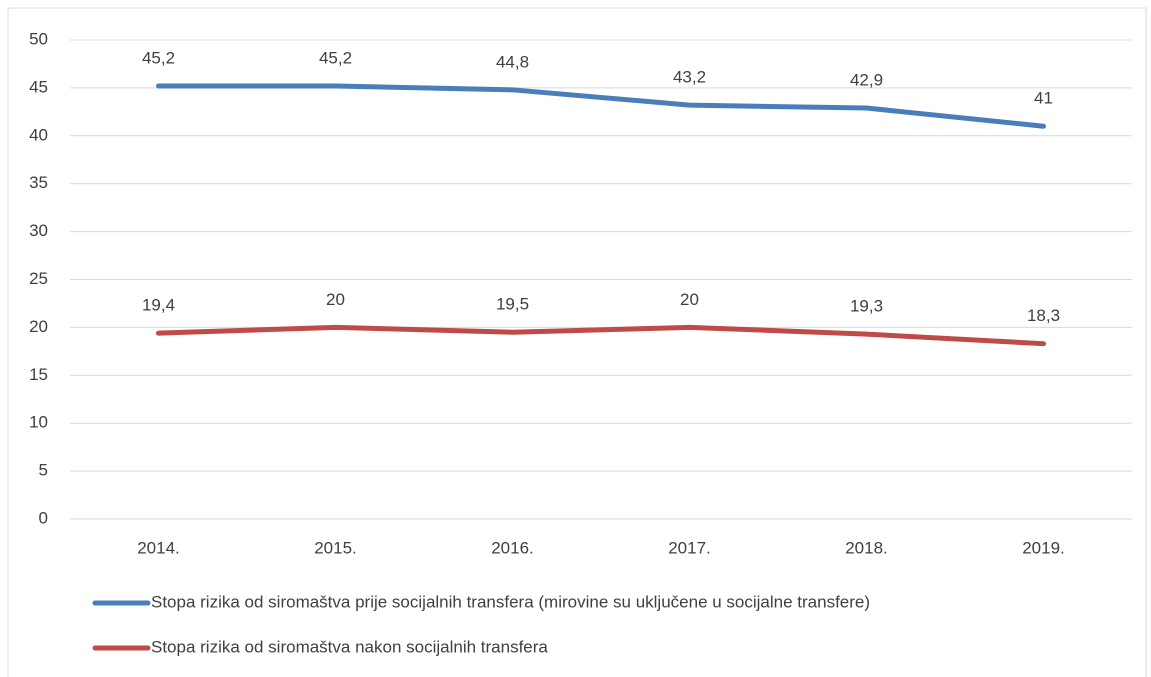 The image size is (1151, 677). What do you see at coordinates (689, 77) in the screenshot?
I see `data-label: 43,2` at bounding box center [689, 77].